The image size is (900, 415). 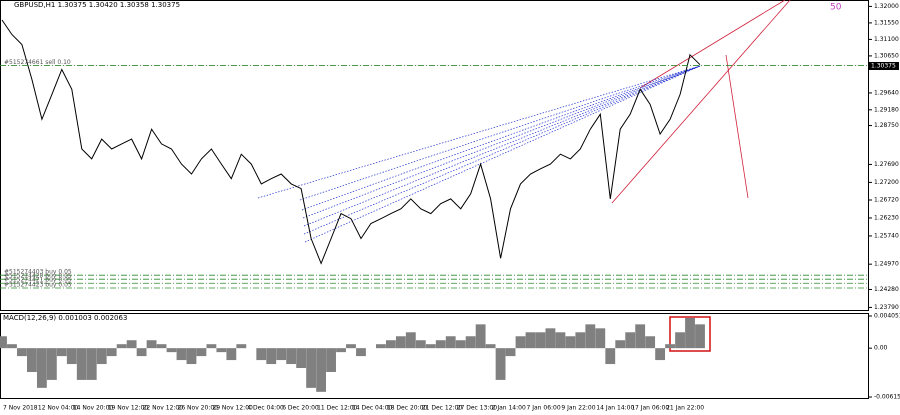 I want to click on order-label: #515274423 buy 0.05, so click(x=38, y=285).